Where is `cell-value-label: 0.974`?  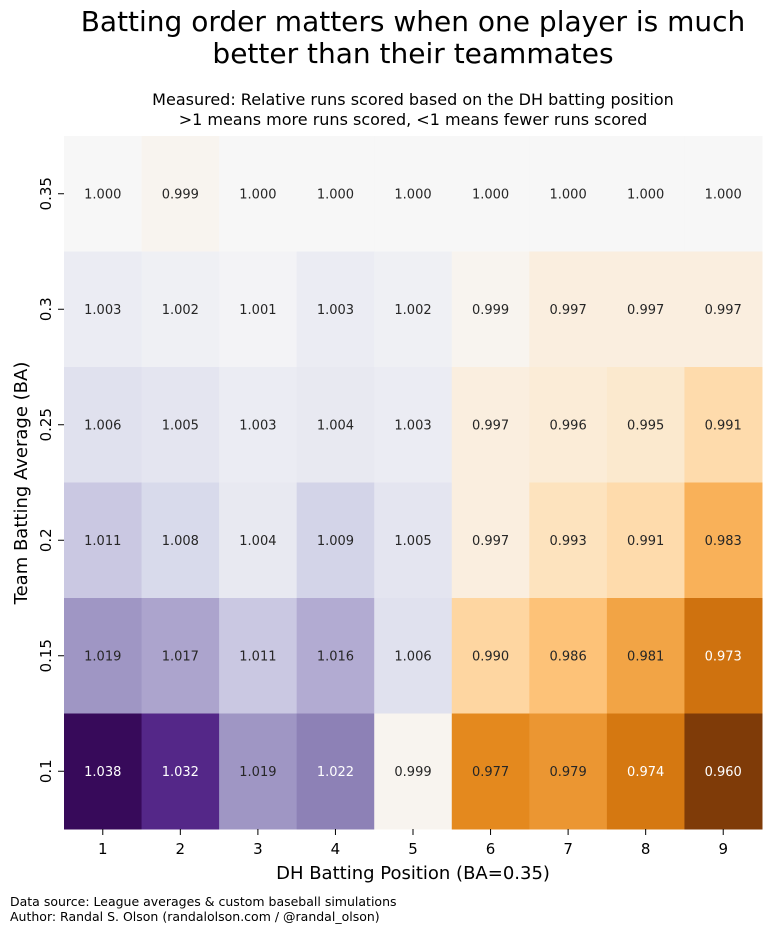
cell-value-label: 0.974 is located at coordinates (645, 772).